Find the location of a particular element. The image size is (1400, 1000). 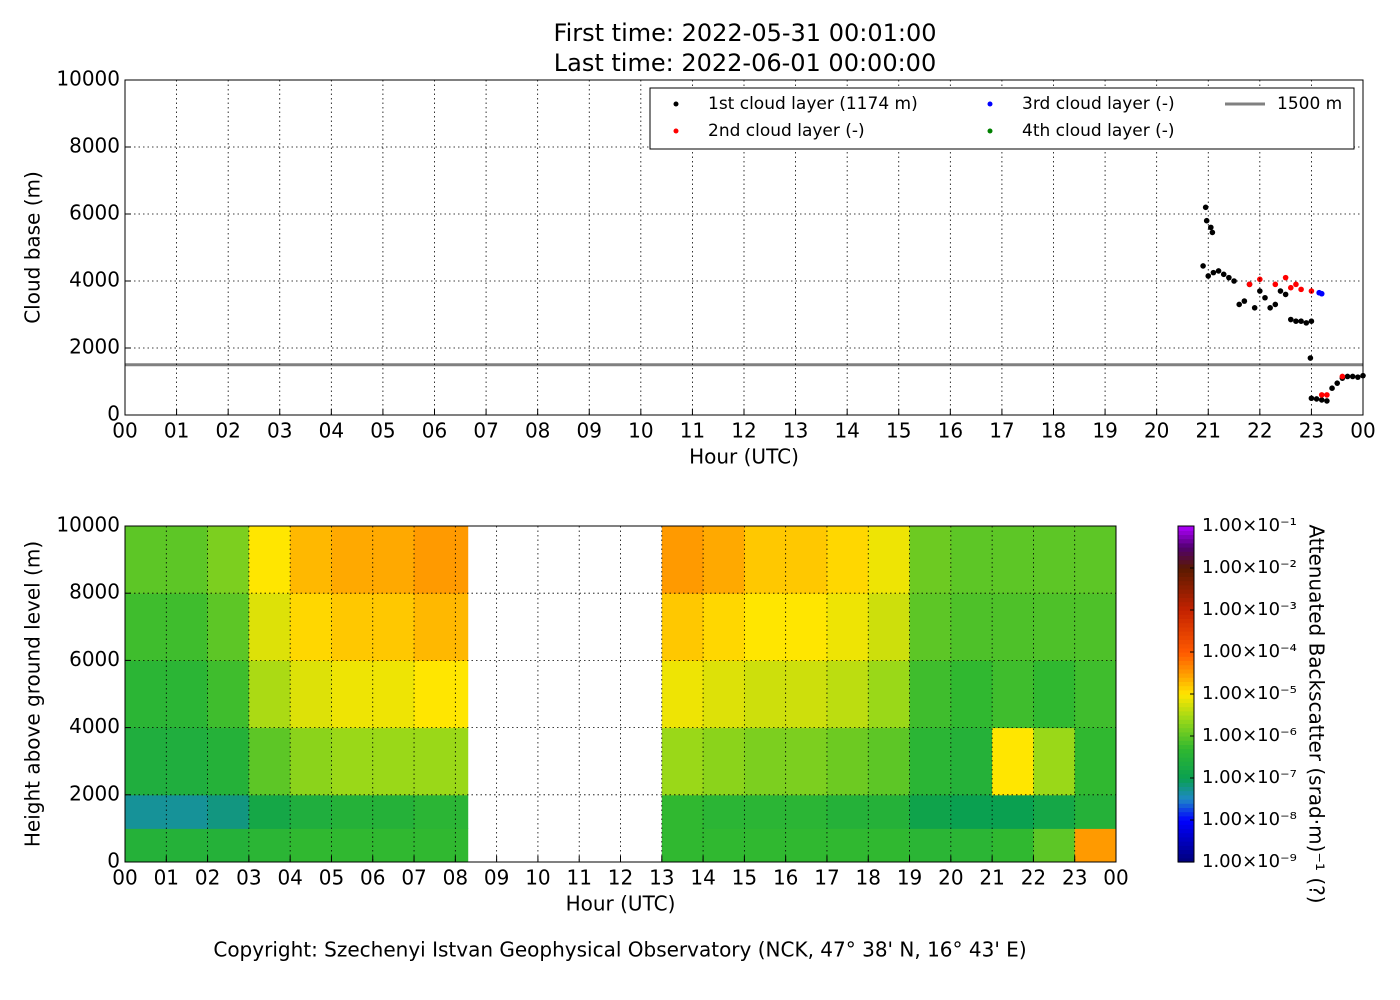

y-tick-label: 2000 is located at coordinates (94, 793).